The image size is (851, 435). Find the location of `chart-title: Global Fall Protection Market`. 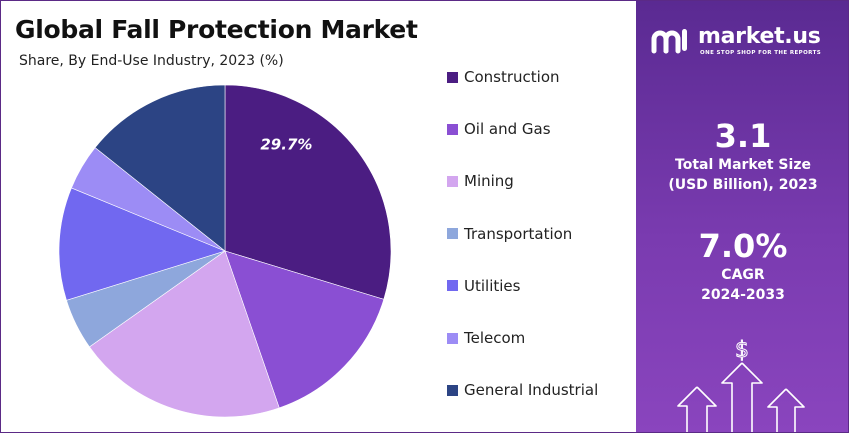

chart-title: Global Fall Protection Market is located at coordinates (216, 29).